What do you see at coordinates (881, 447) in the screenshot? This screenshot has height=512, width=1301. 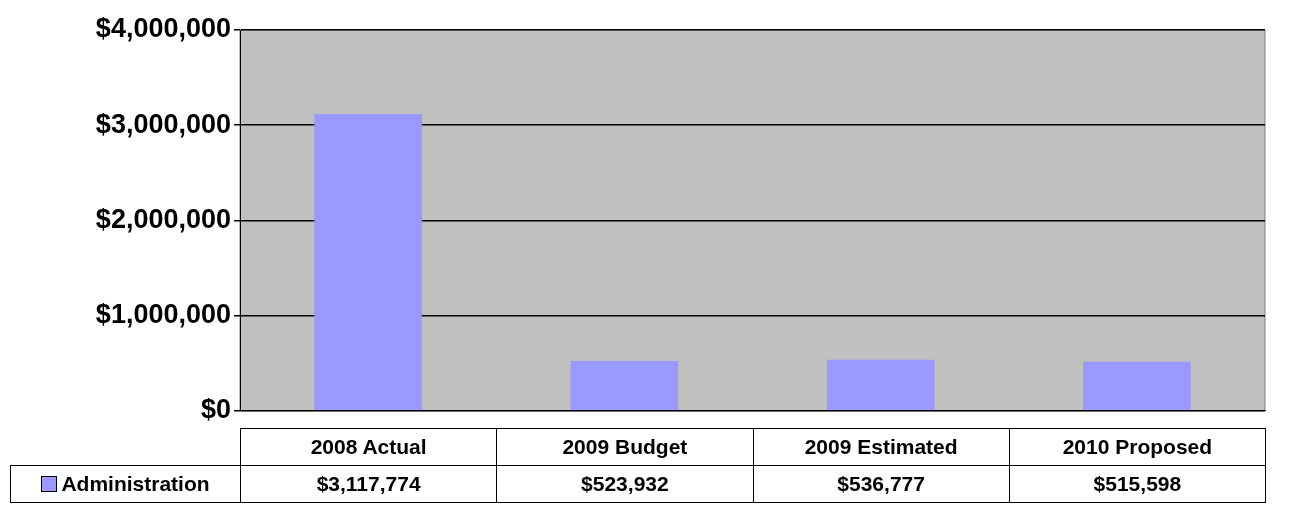 I see `x-tick-label: 2009 Estimated` at bounding box center [881, 447].